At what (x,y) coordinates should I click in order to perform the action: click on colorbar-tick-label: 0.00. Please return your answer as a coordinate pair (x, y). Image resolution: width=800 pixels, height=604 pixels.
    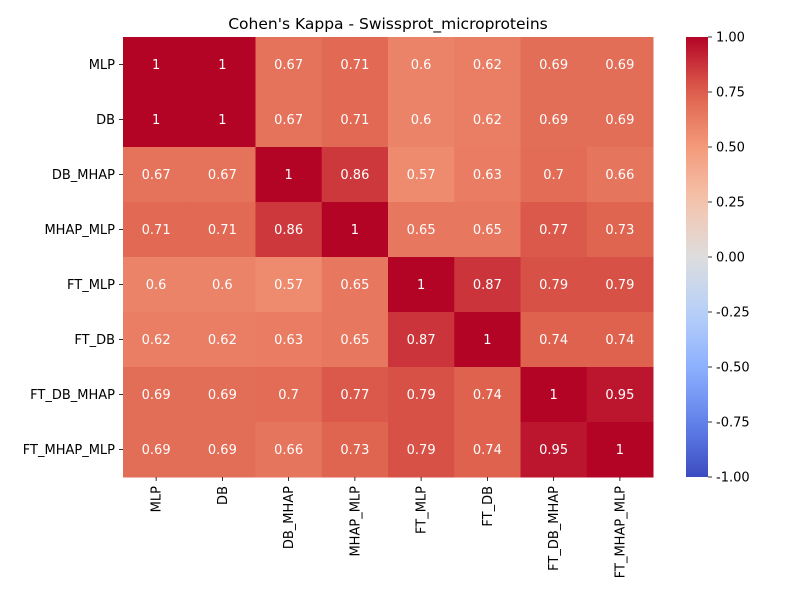
    Looking at the image, I should click on (730, 258).